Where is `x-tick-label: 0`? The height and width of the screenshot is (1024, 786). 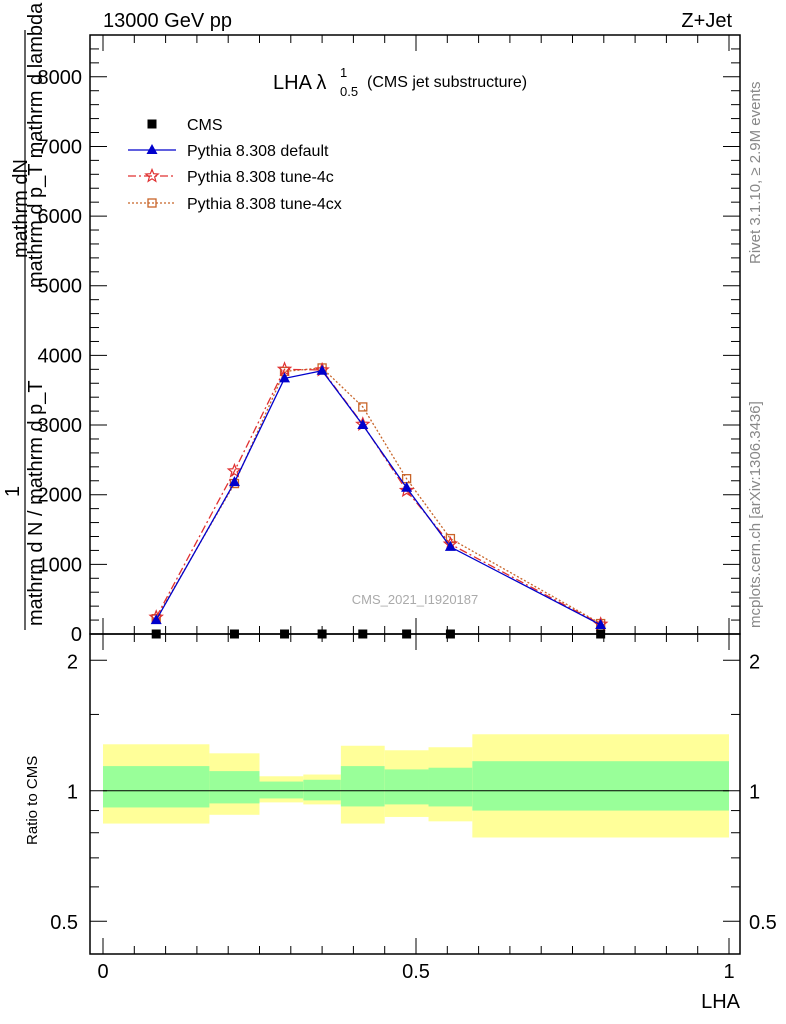 x-tick-label: 0 is located at coordinates (102, 972).